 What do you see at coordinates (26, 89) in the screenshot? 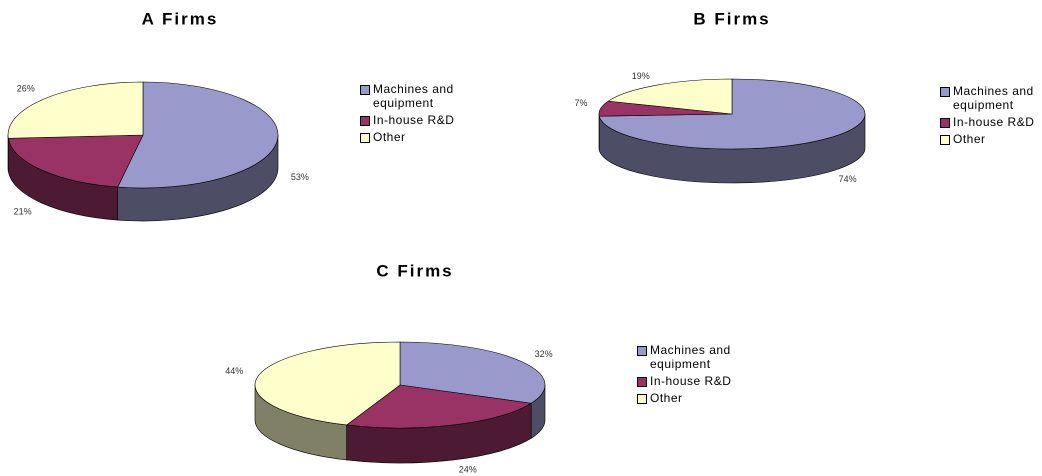
I see `data-label: 26%` at bounding box center [26, 89].